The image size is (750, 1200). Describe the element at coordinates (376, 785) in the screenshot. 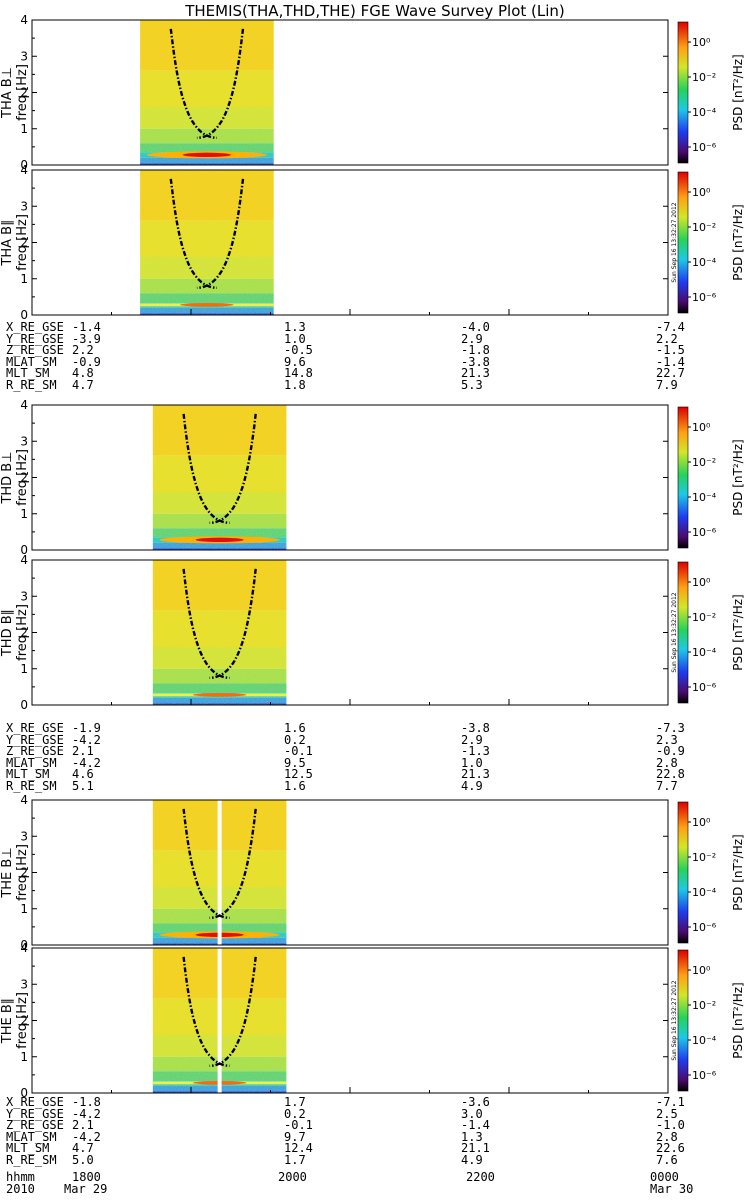

I see `ephemeris-row: R_RE_SM 5.1 1.6 4.9 7.7` at that location.